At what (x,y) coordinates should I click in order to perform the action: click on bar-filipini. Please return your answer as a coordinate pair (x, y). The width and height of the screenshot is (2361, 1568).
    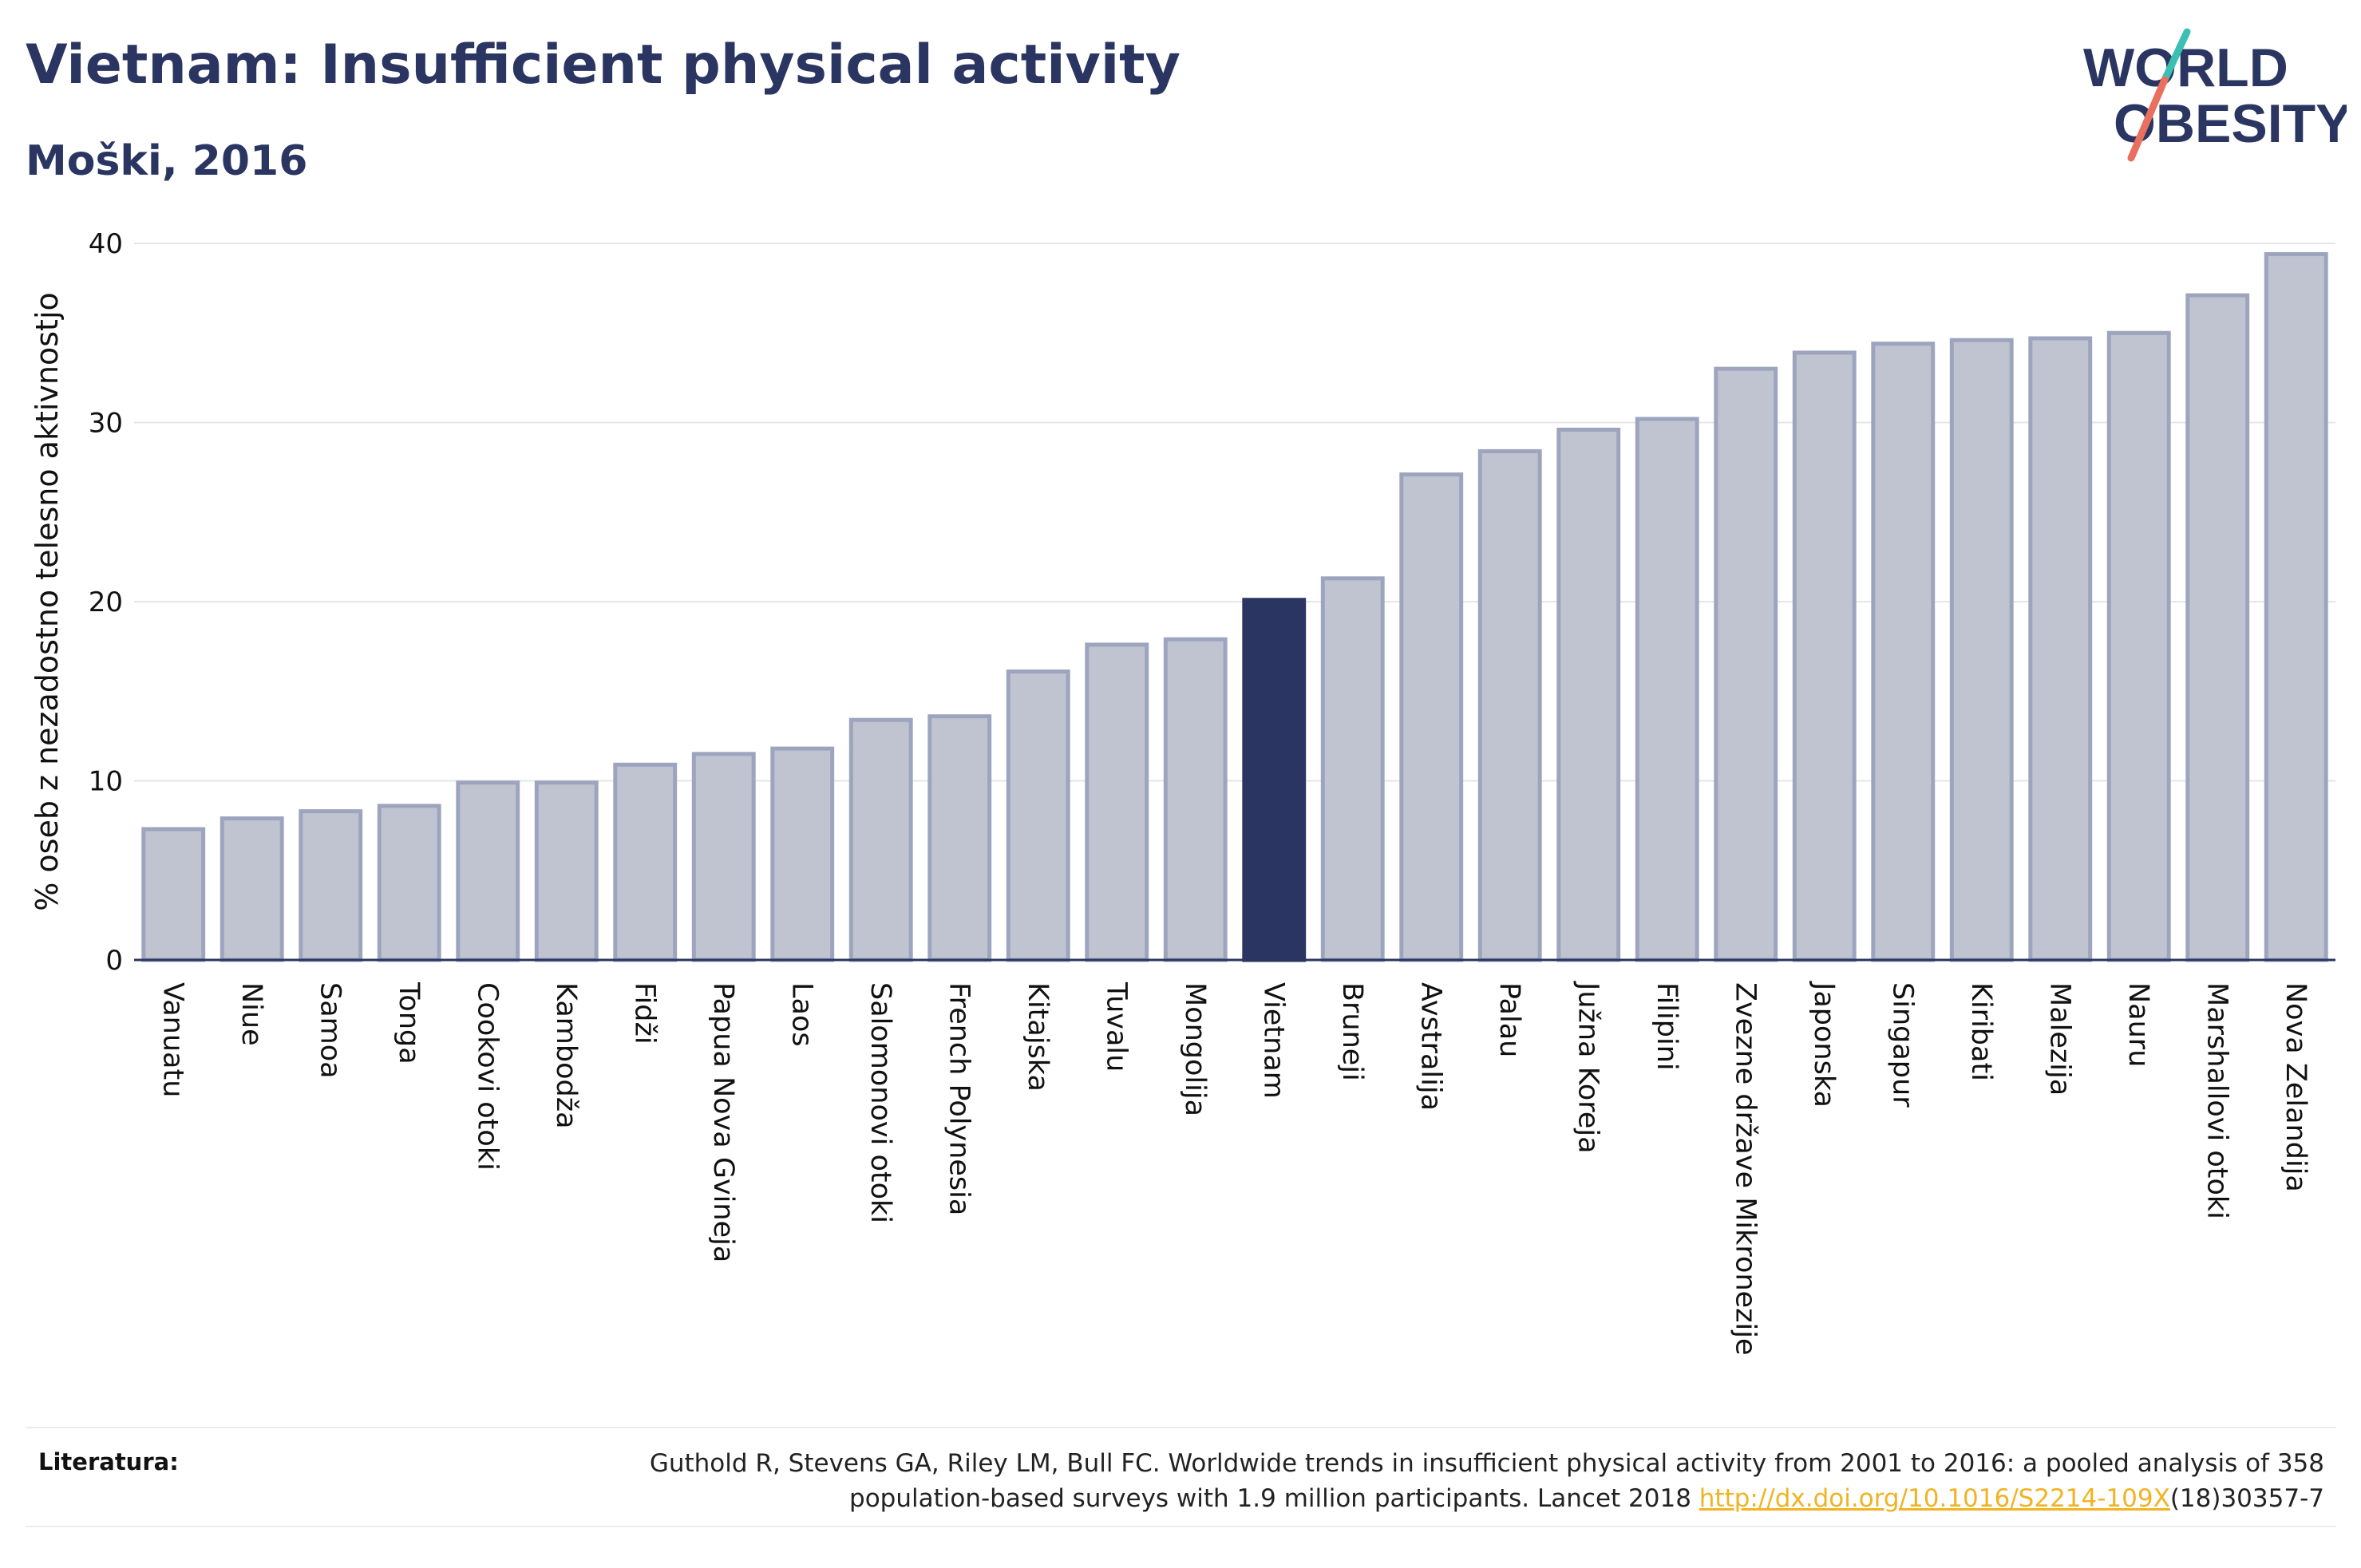
    Looking at the image, I should click on (1667, 689).